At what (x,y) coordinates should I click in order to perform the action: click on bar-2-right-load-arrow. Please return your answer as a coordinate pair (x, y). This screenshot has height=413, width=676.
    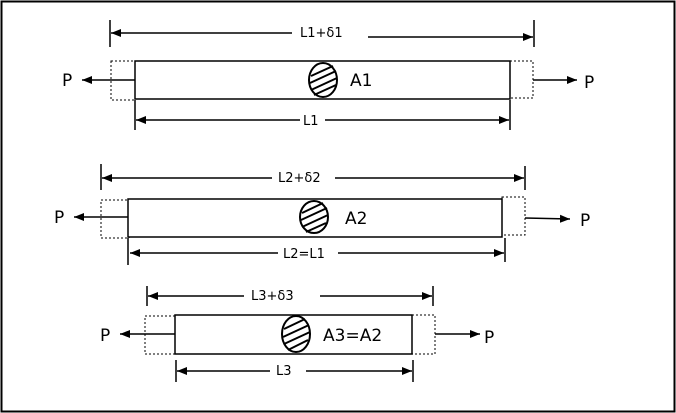
    Looking at the image, I should click on (547, 218).